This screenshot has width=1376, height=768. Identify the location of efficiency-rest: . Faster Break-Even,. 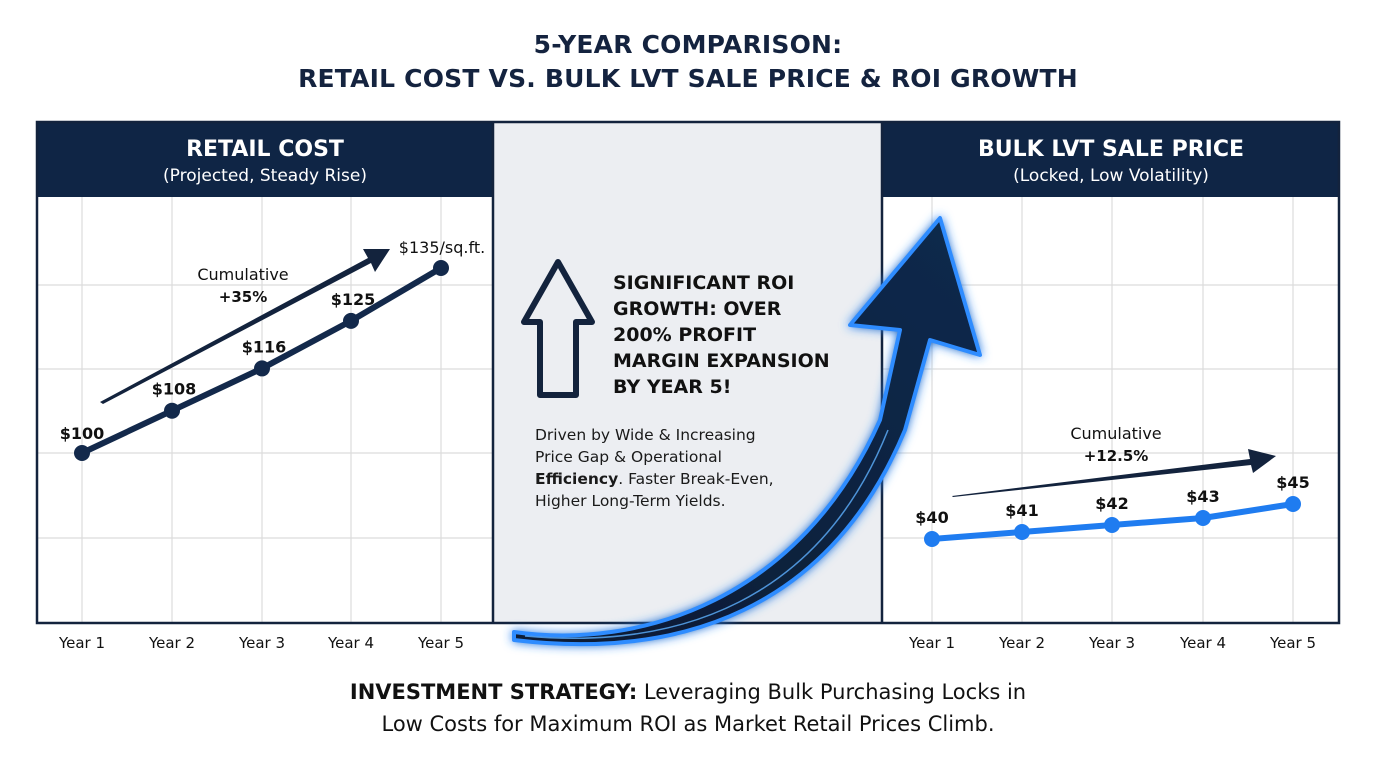
(695, 479).